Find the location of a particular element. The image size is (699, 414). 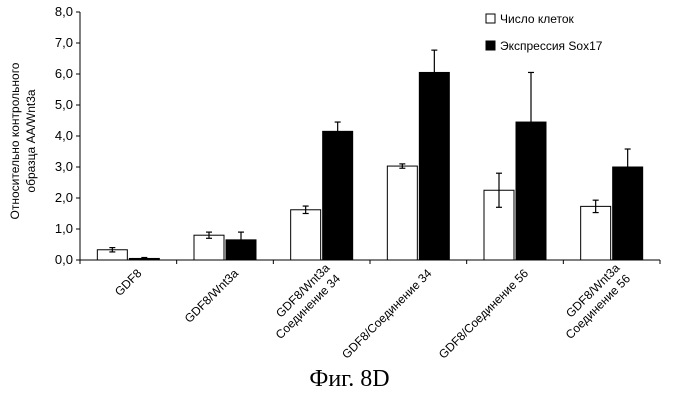

legend-swatch-cell-count is located at coordinates (490, 18).